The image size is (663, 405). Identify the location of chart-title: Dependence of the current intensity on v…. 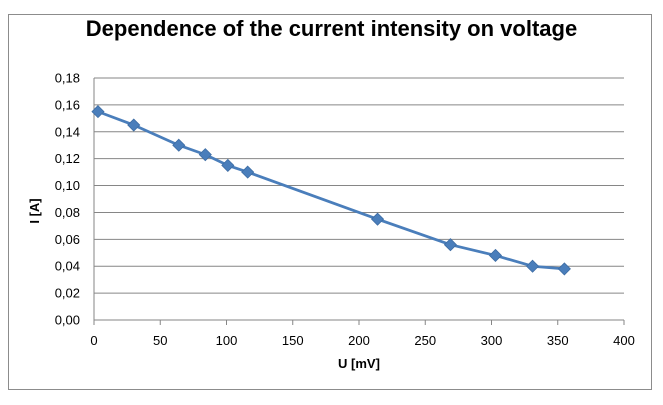
(331, 28).